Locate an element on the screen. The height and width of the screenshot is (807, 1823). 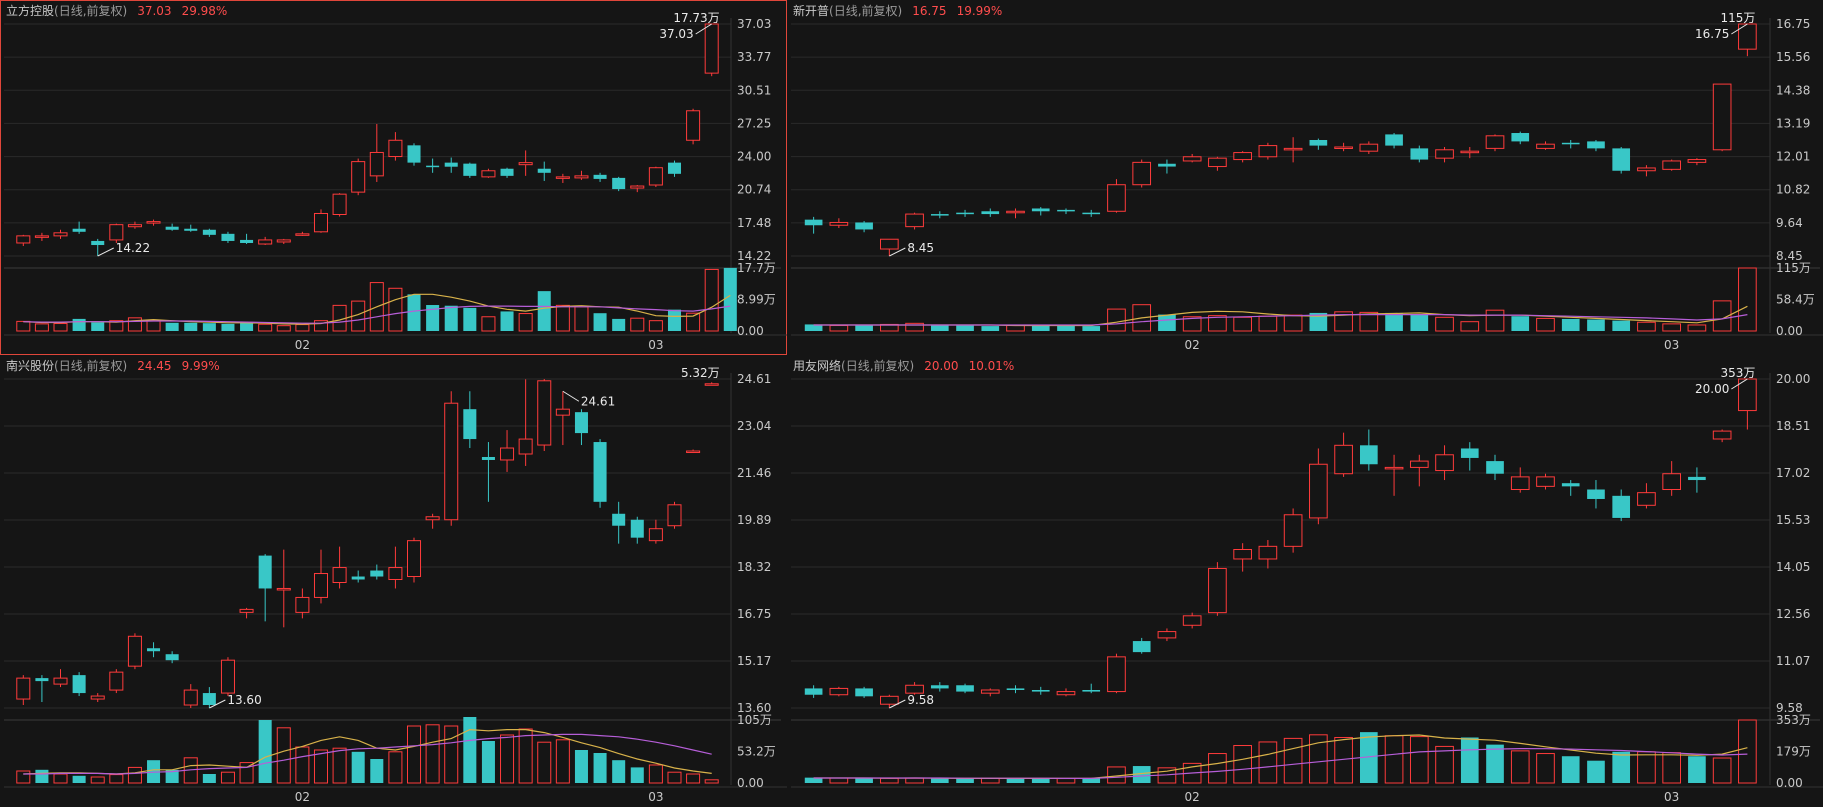
volume-tick-label: 115万 is located at coordinates (1793, 268).